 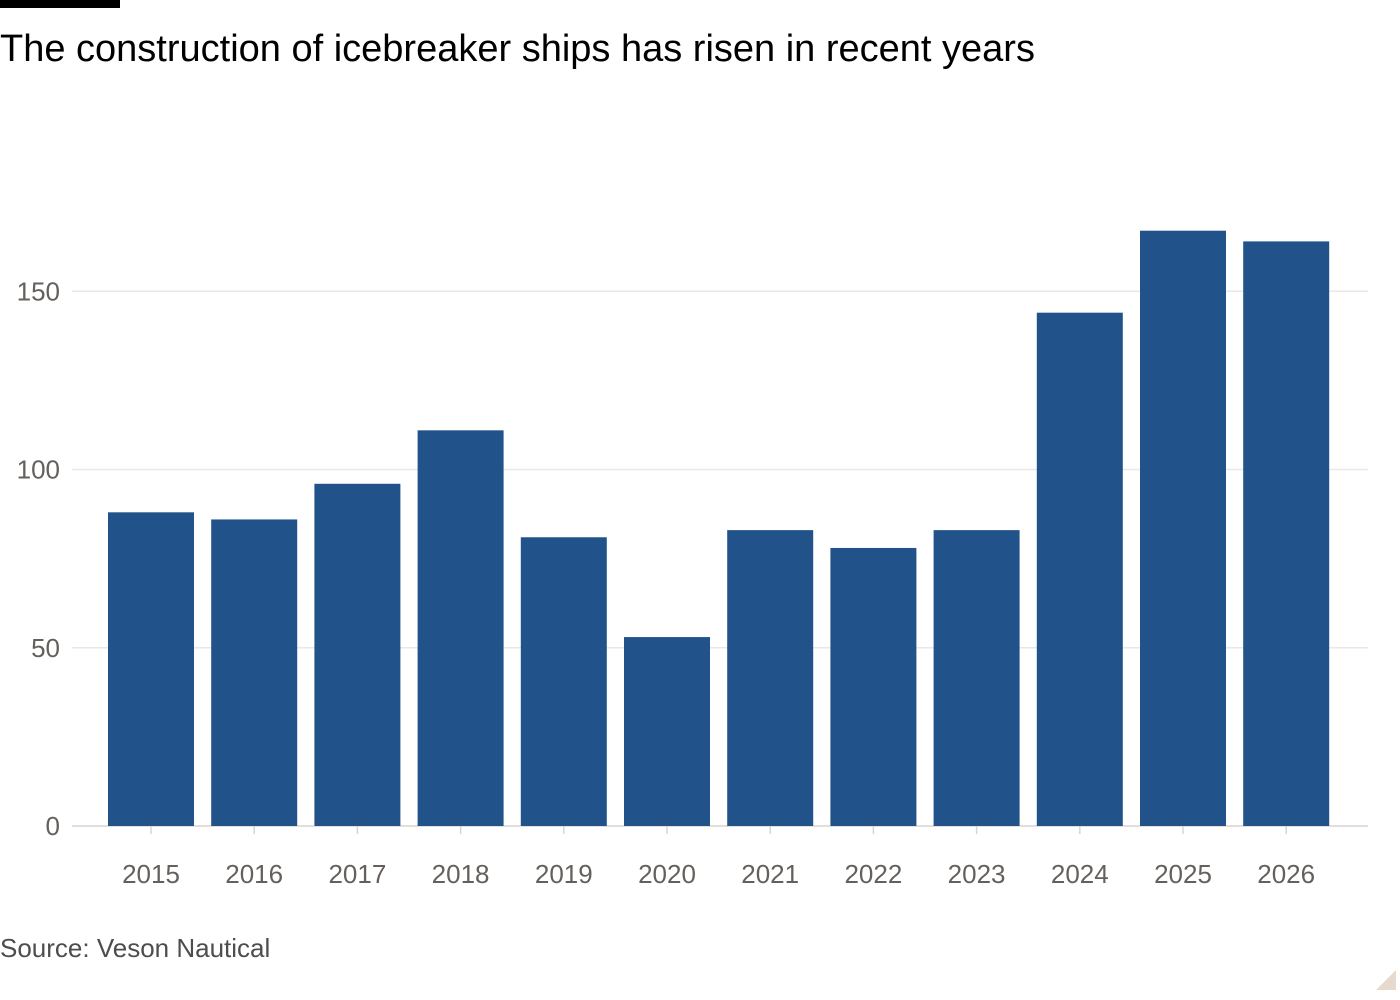 I want to click on corner-triangle-icon, so click(x=1386, y=980).